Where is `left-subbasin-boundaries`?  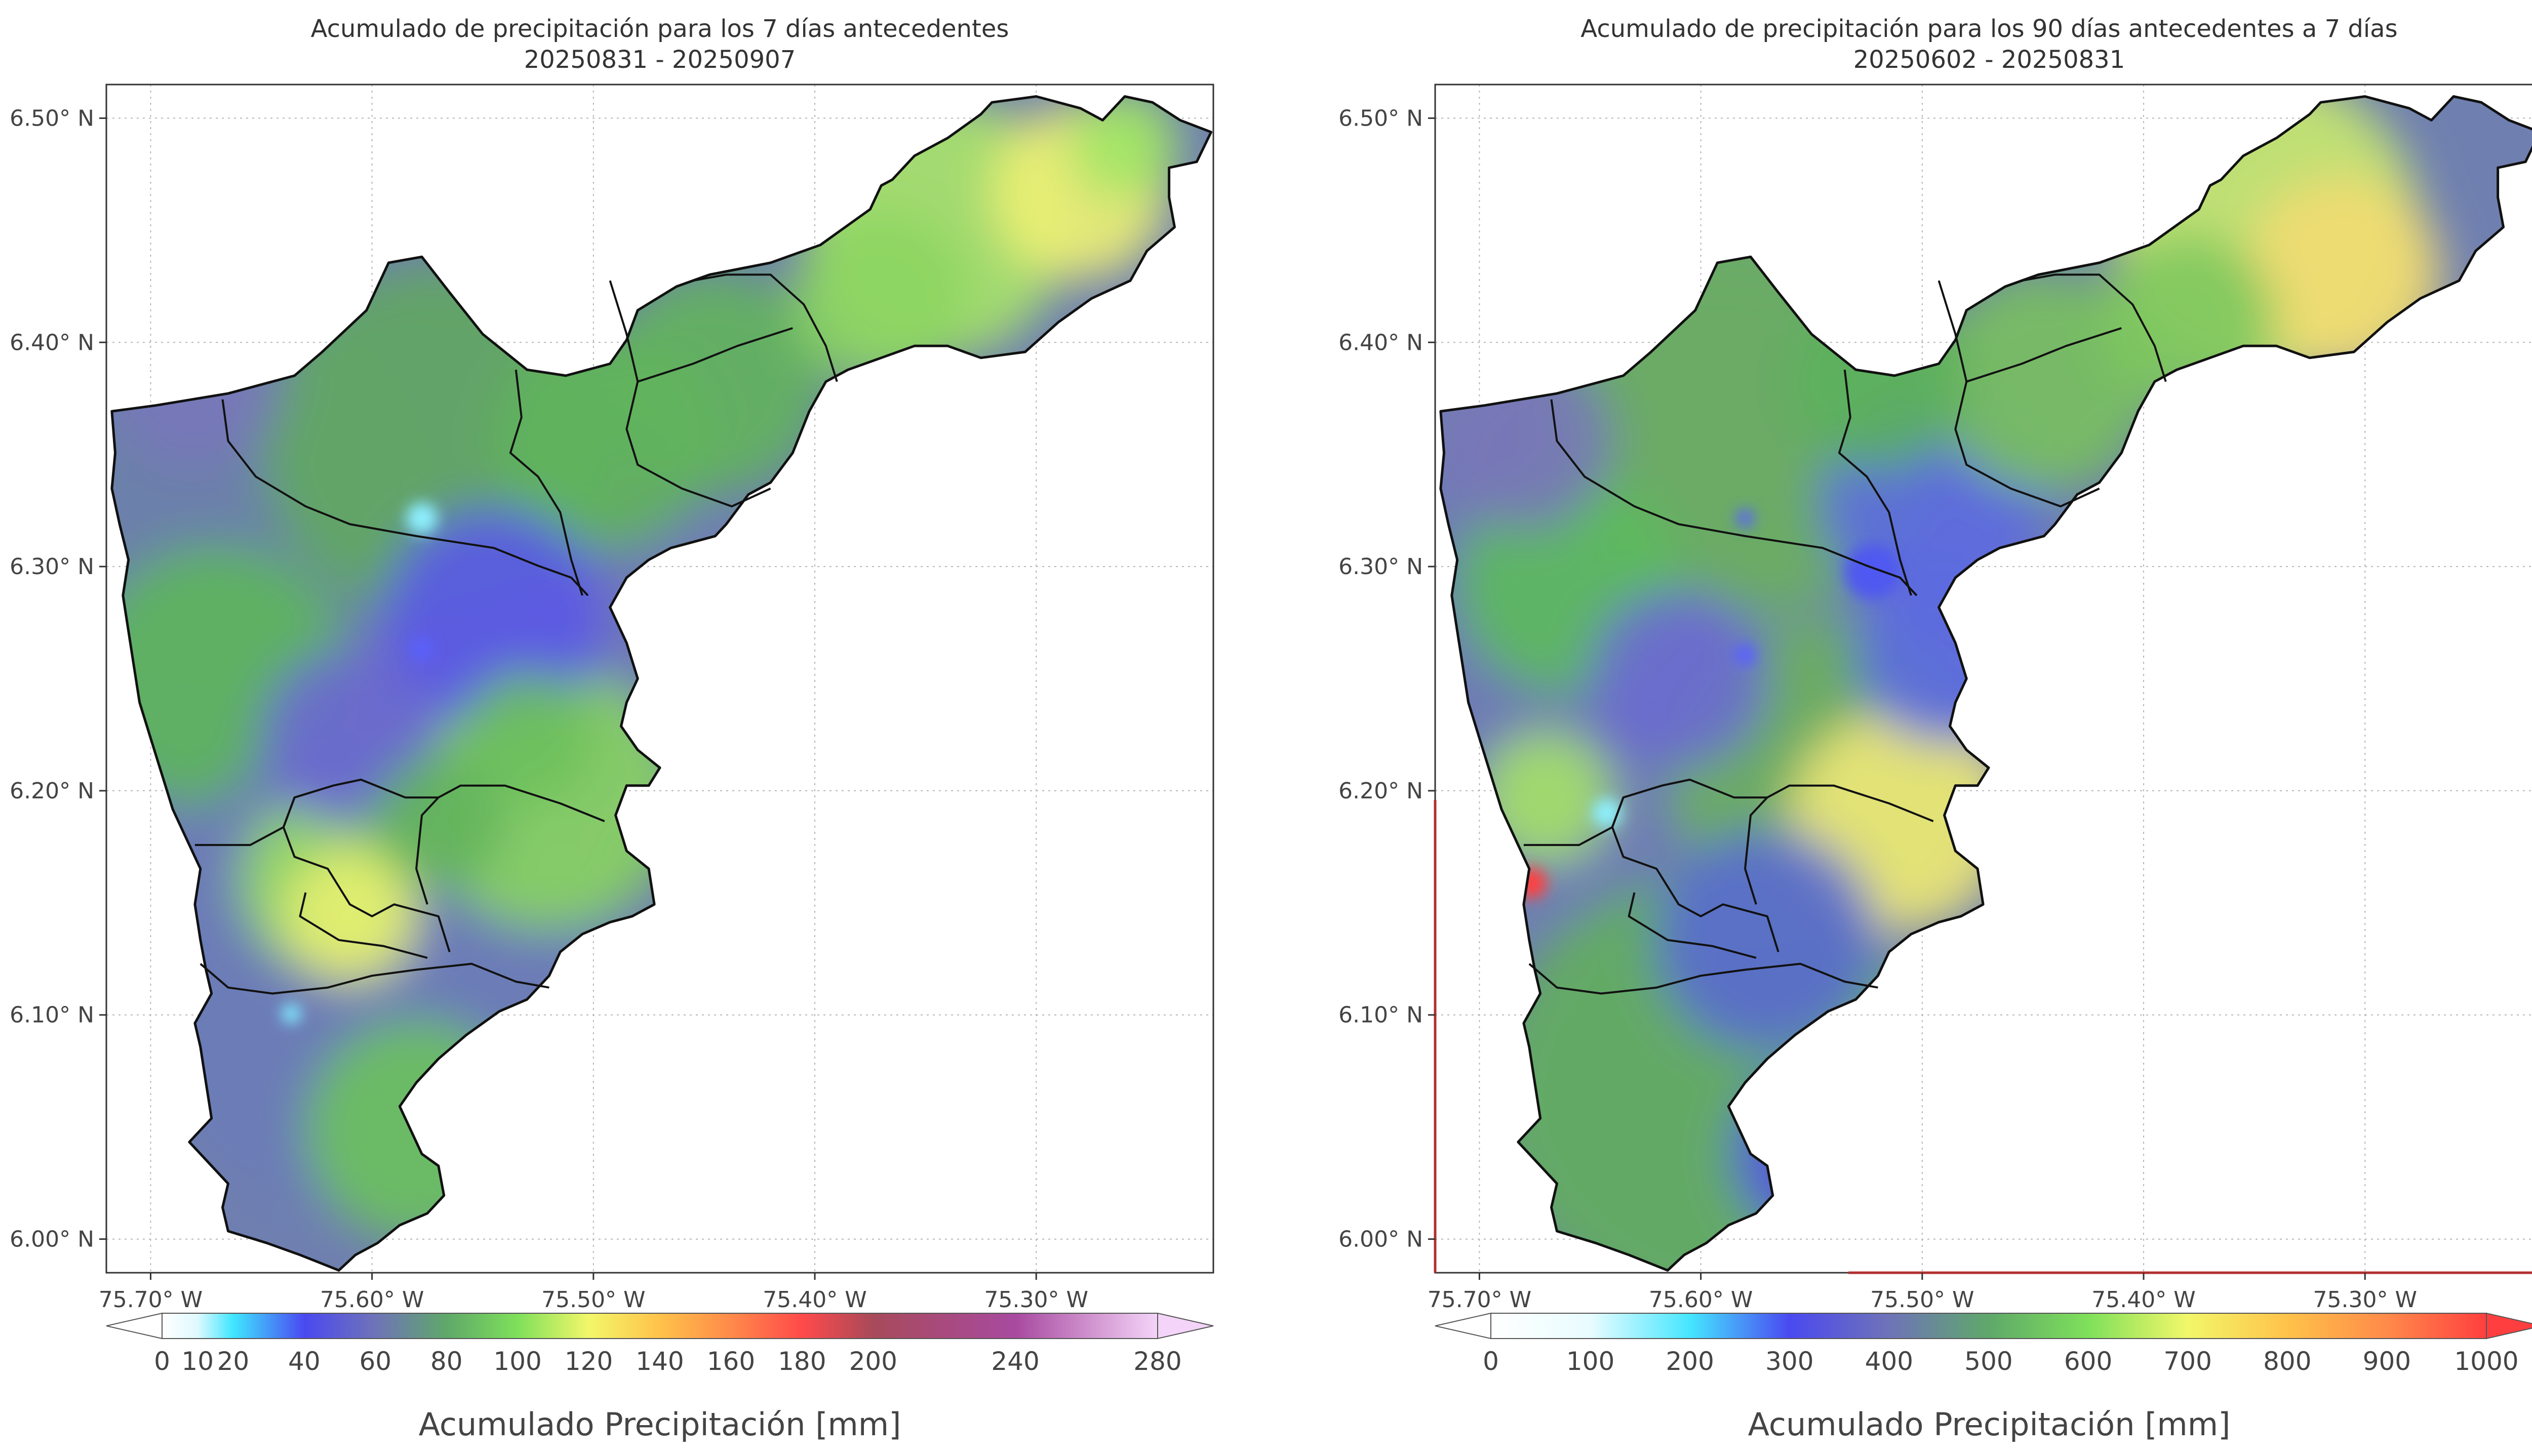
left-subbasin-boundaries is located at coordinates (516, 634).